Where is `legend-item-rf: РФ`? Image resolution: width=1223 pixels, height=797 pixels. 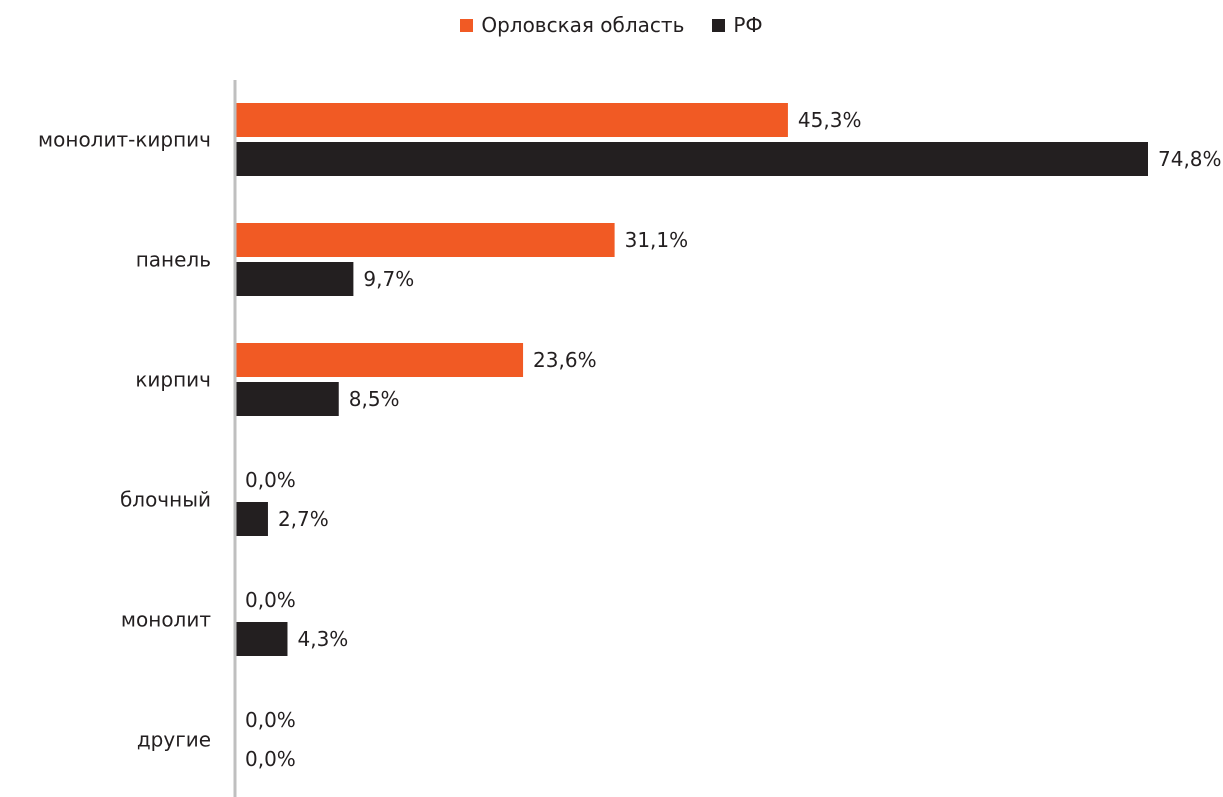
legend-item-rf: РФ is located at coordinates (737, 25).